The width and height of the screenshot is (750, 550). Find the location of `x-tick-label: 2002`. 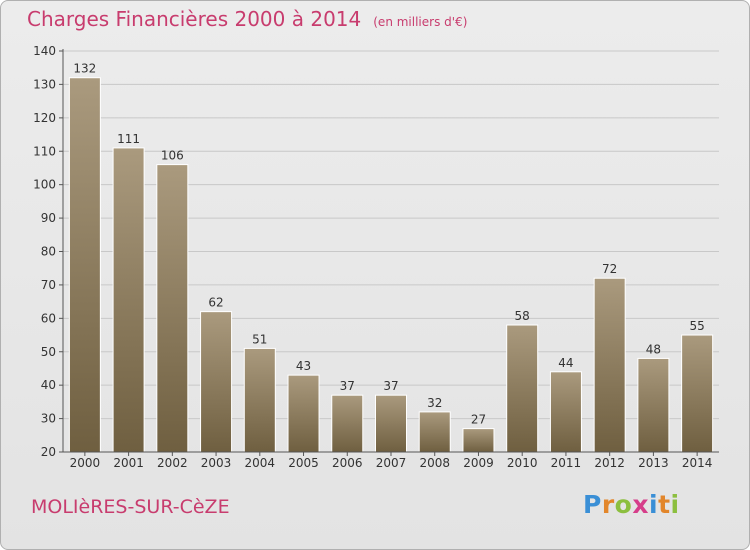

x-tick-label: 2002 is located at coordinates (172, 463).